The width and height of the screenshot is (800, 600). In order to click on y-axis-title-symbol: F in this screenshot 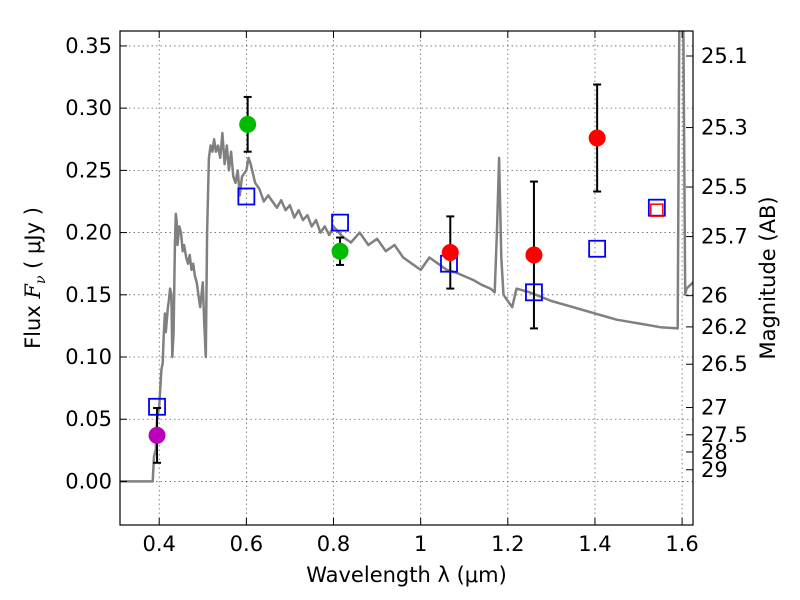, I will do `click(33, 291)`.